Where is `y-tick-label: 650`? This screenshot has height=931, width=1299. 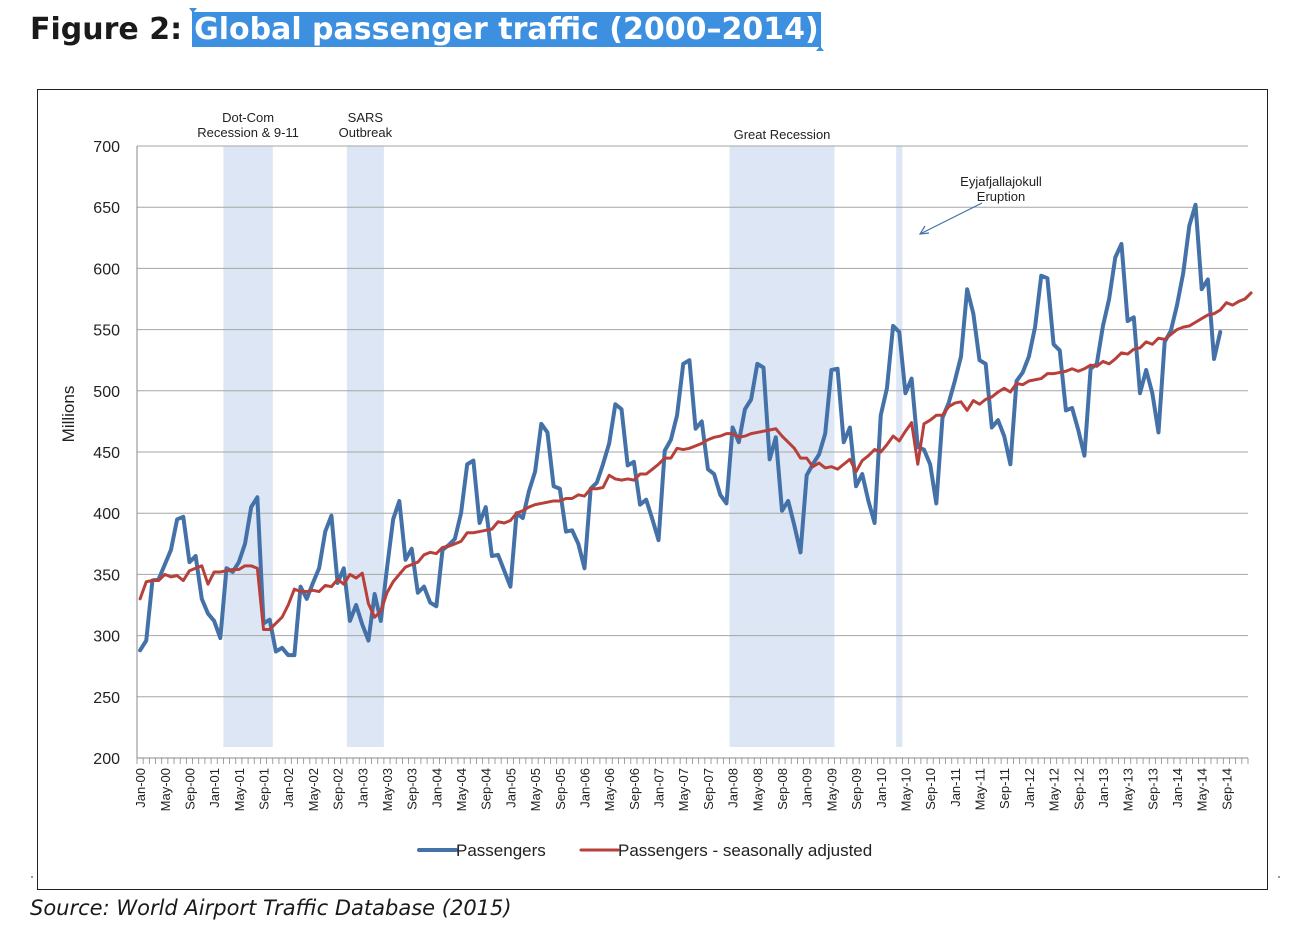 y-tick-label: 650 is located at coordinates (106, 208).